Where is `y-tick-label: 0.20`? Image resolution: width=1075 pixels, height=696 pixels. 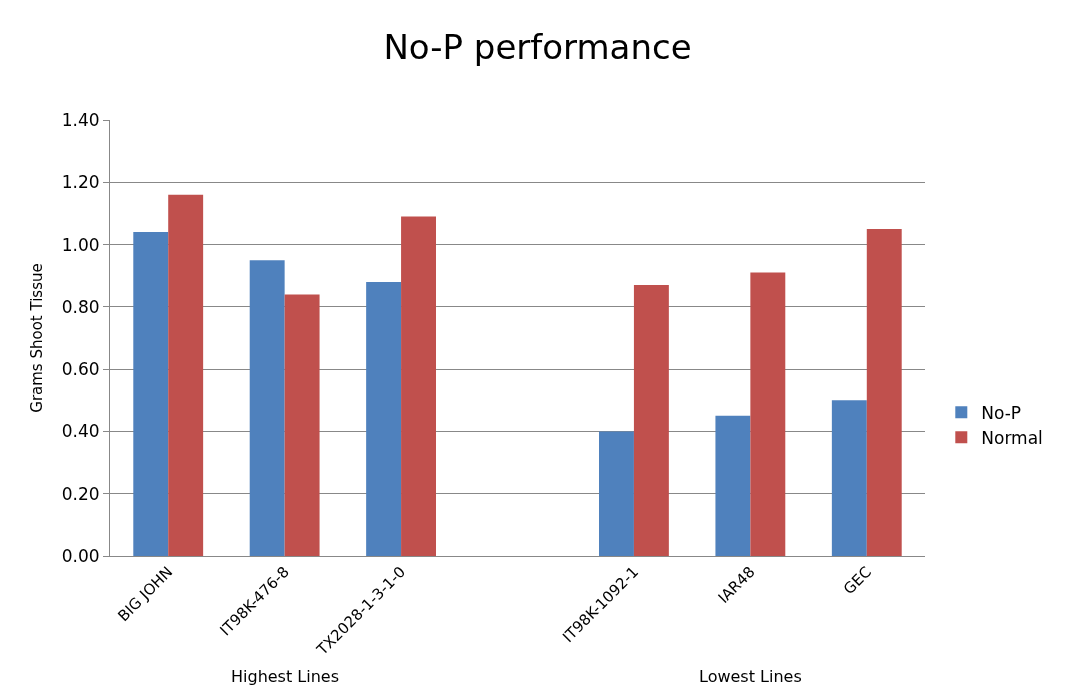
y-tick-label: 0.20 is located at coordinates (80, 493).